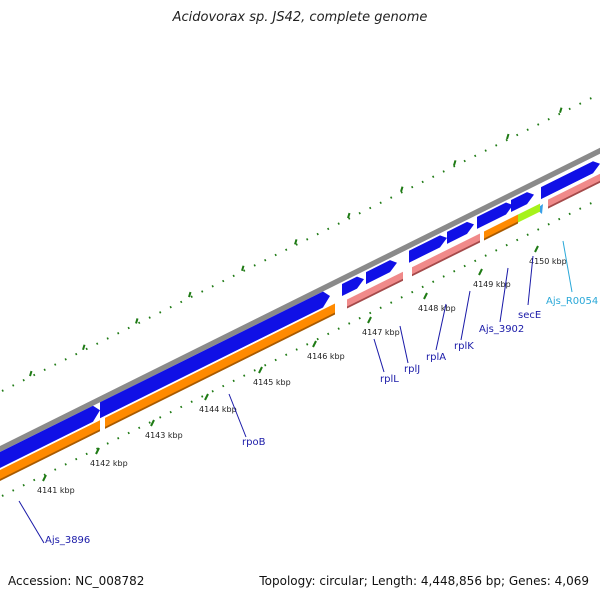  What do you see at coordinates (164, 435) in the screenshot?
I see `scale-label-2: 4143 kbp` at bounding box center [164, 435].